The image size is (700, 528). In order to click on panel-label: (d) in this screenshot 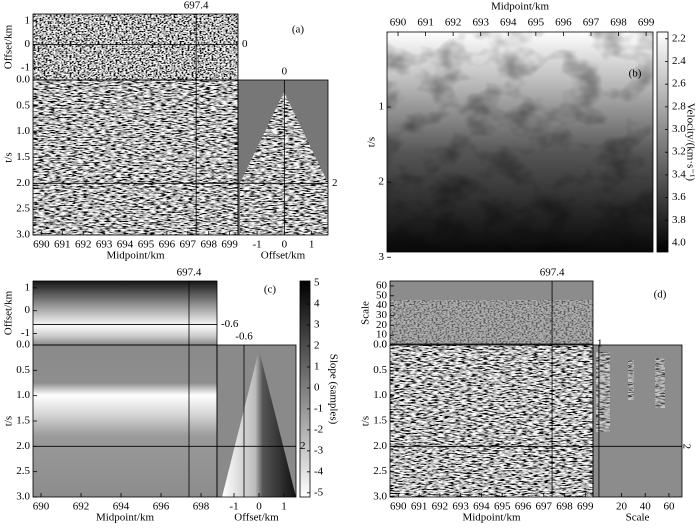, I will do `click(660, 295)`.